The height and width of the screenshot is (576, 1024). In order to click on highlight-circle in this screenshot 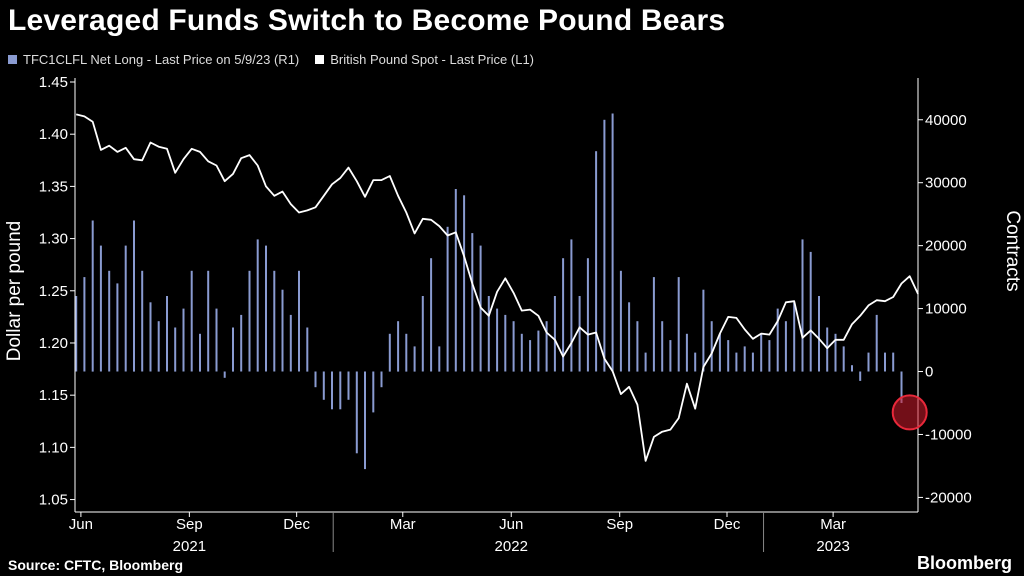, I will do `click(909, 412)`.